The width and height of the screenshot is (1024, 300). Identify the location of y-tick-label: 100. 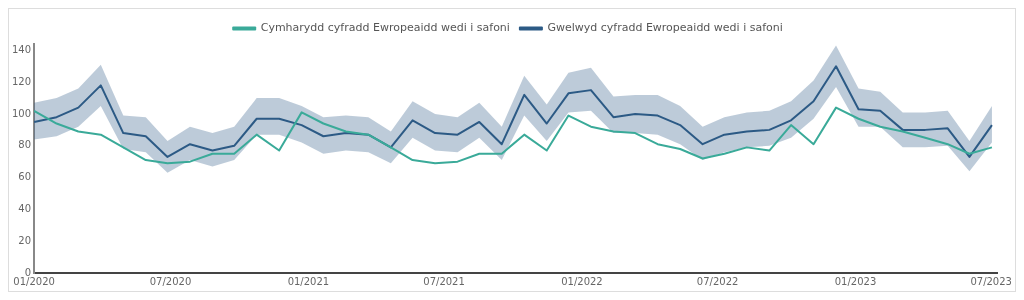
(21, 113).